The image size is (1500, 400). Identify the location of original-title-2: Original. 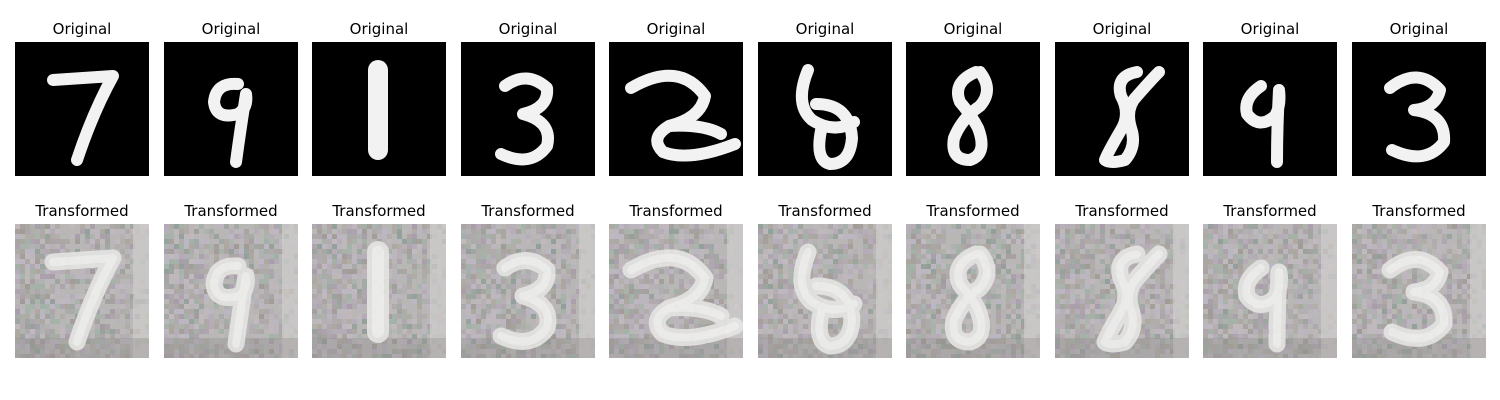
(231, 29).